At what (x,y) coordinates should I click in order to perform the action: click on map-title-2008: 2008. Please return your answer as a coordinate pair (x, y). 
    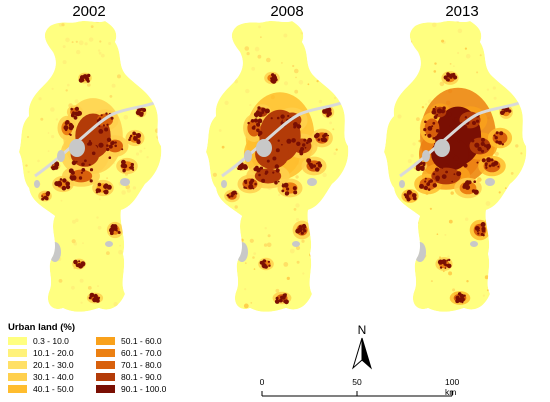
    Looking at the image, I should click on (287, 11).